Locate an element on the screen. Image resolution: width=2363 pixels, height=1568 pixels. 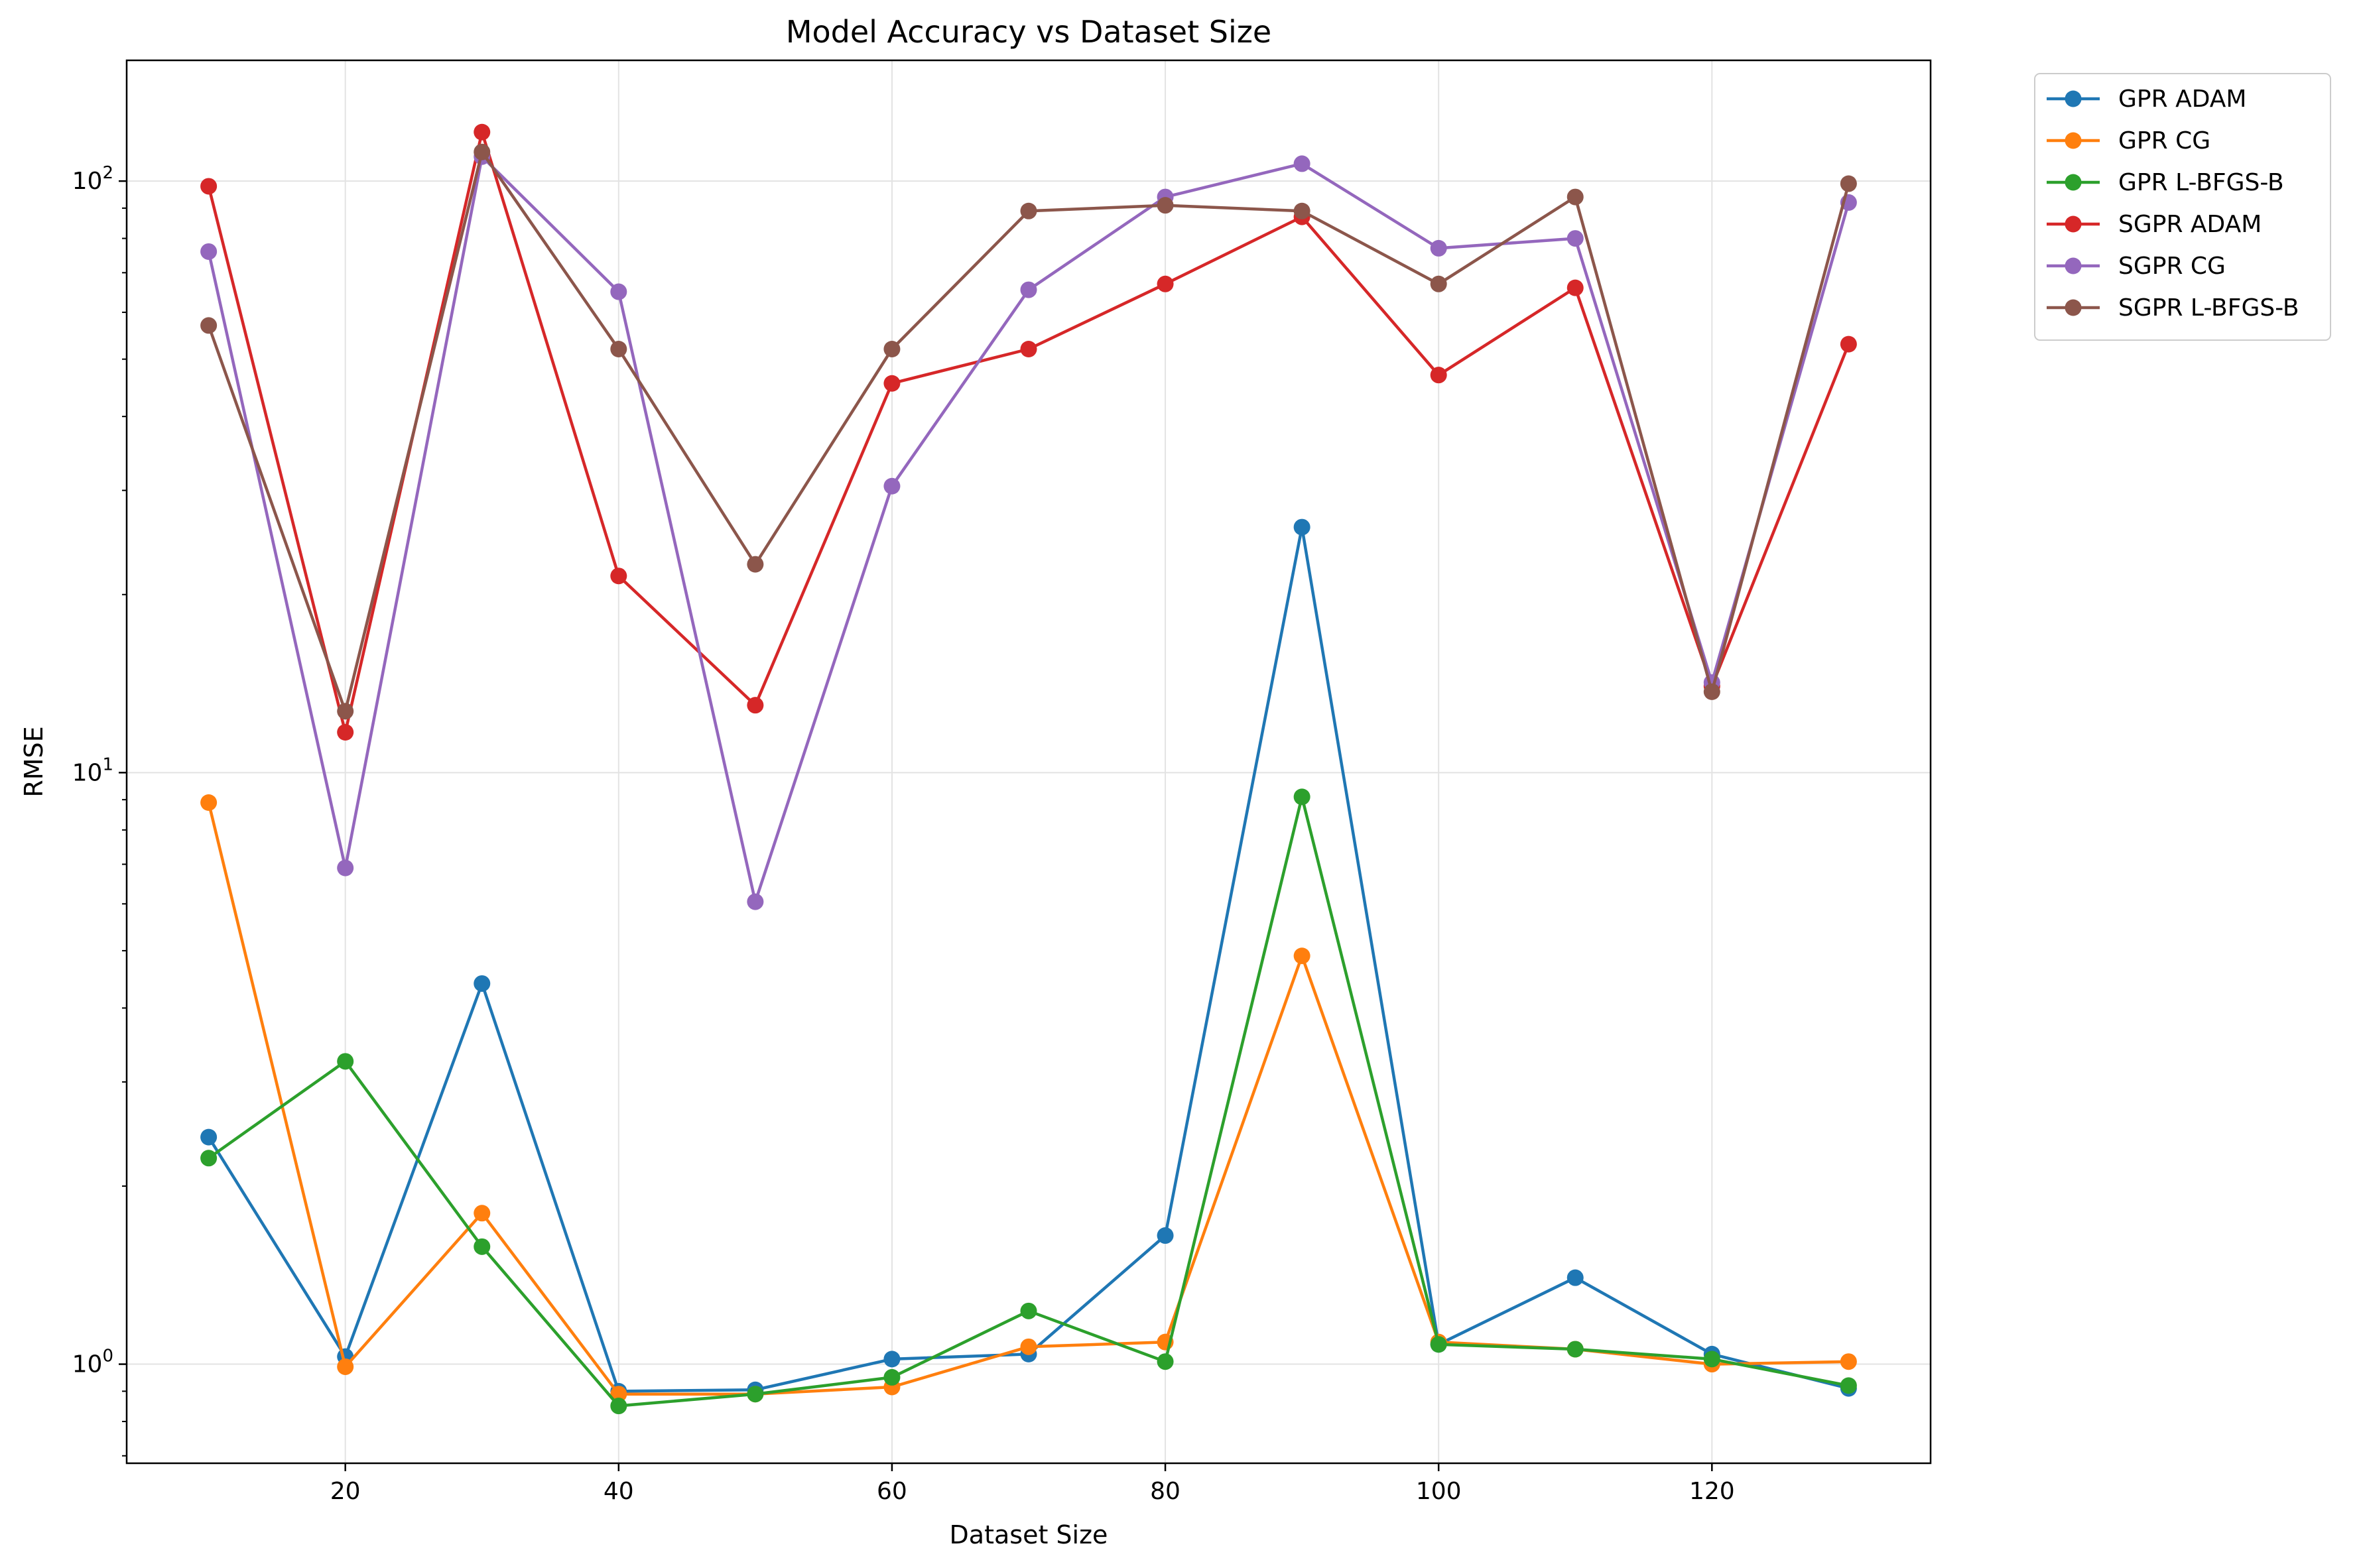
x-tick-label: 40 is located at coordinates (619, 1491).